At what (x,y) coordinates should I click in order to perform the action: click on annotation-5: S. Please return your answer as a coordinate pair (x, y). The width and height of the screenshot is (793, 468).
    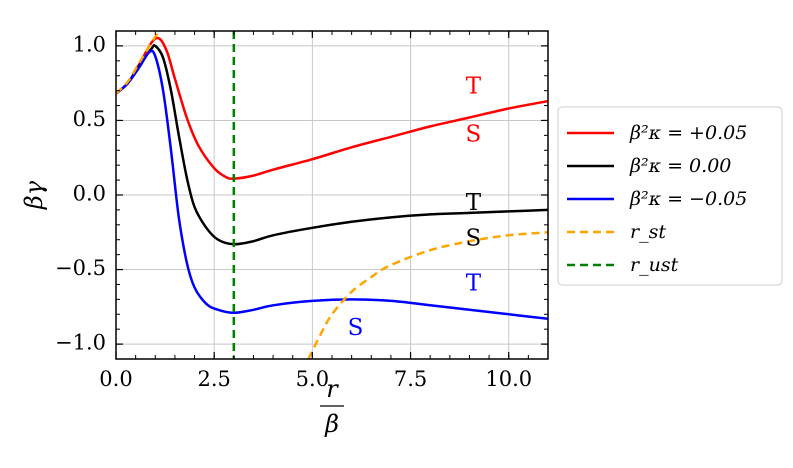
    Looking at the image, I should click on (356, 328).